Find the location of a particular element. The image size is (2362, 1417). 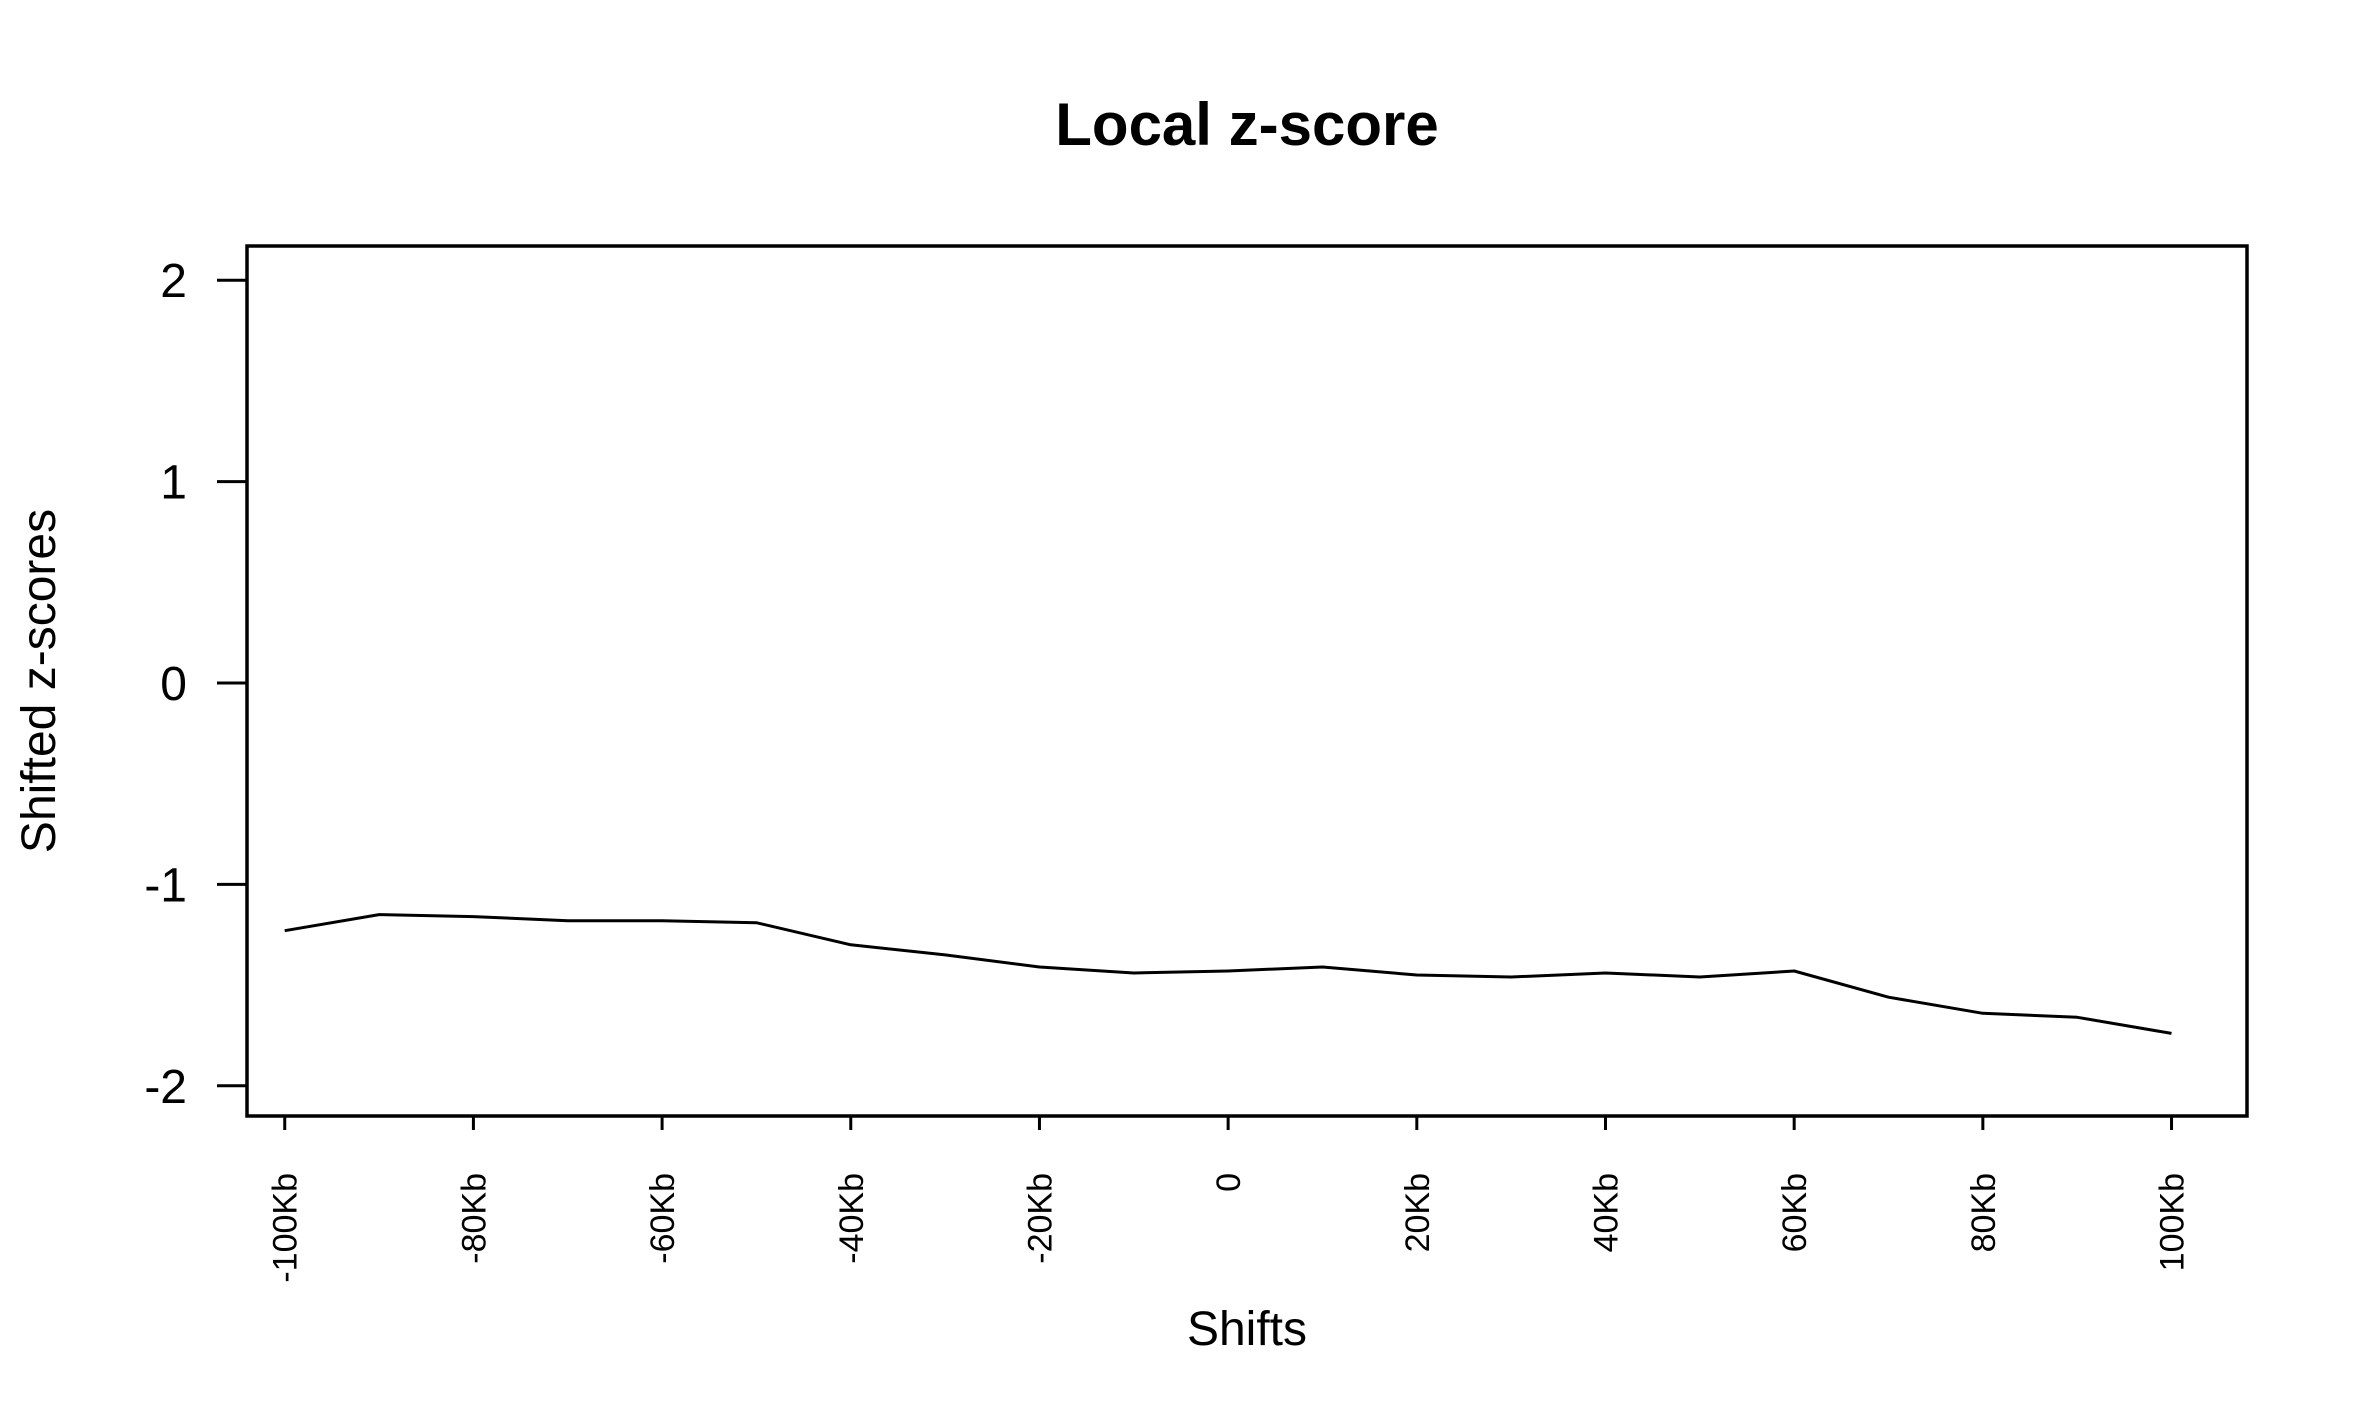

x-tick-label: 60Kb is located at coordinates (1795, 1212).